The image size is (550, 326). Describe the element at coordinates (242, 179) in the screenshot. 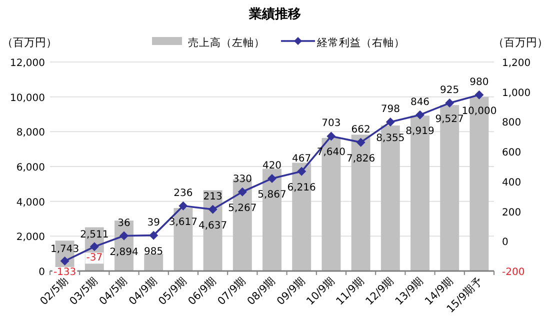

I see `data-label: 330` at that location.